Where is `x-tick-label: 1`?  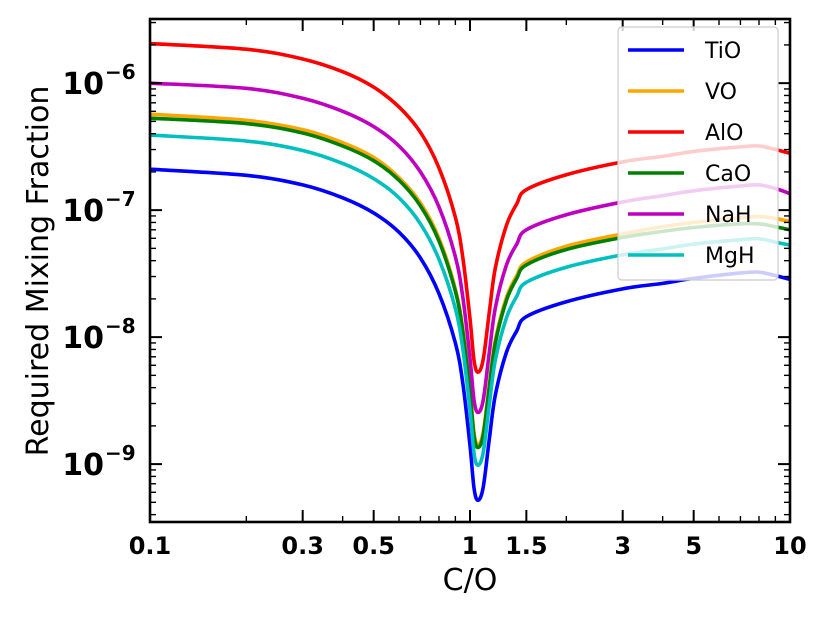
x-tick-label: 1 is located at coordinates (470, 546).